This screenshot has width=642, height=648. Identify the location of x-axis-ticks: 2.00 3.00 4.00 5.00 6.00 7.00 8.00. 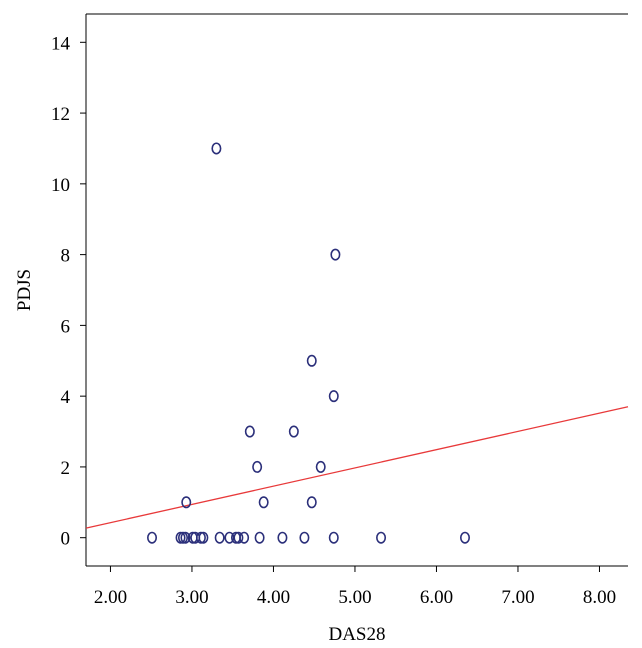
(355, 587).